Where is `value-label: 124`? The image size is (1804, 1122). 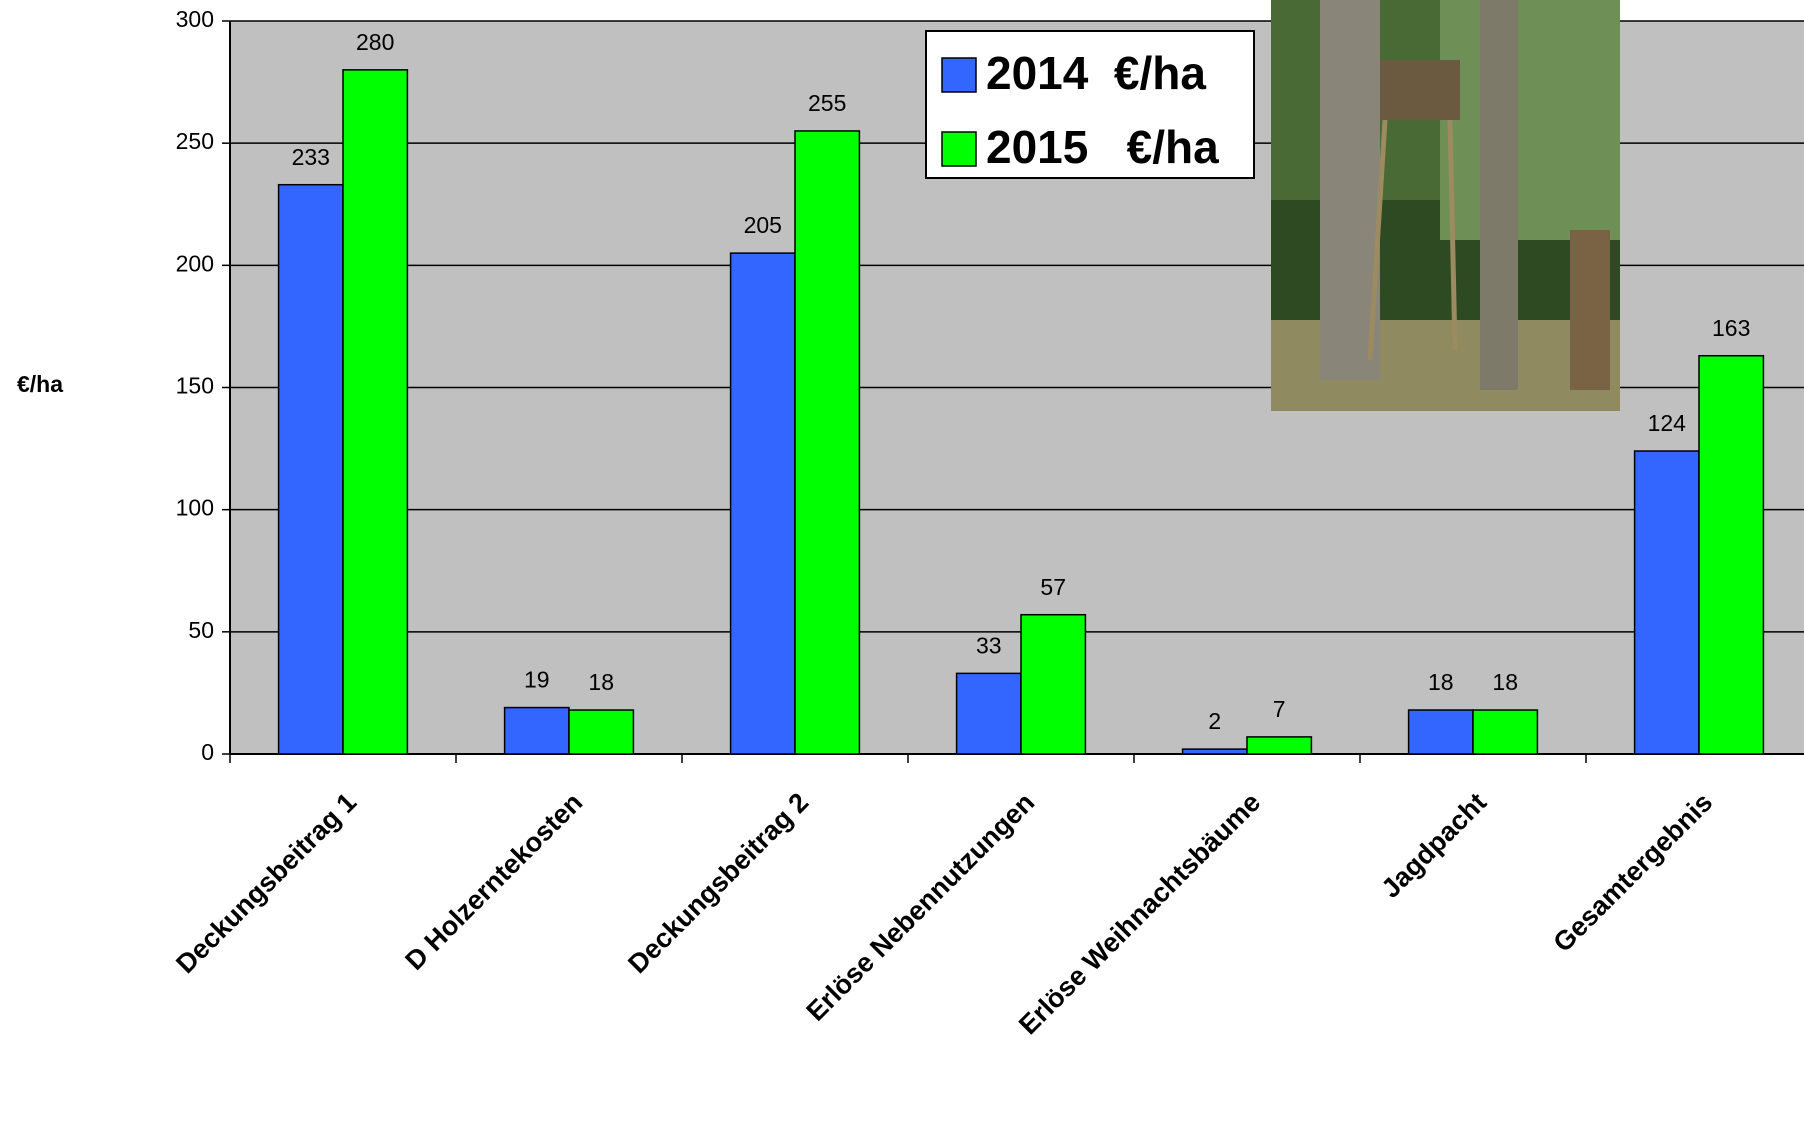 value-label: 124 is located at coordinates (1667, 423).